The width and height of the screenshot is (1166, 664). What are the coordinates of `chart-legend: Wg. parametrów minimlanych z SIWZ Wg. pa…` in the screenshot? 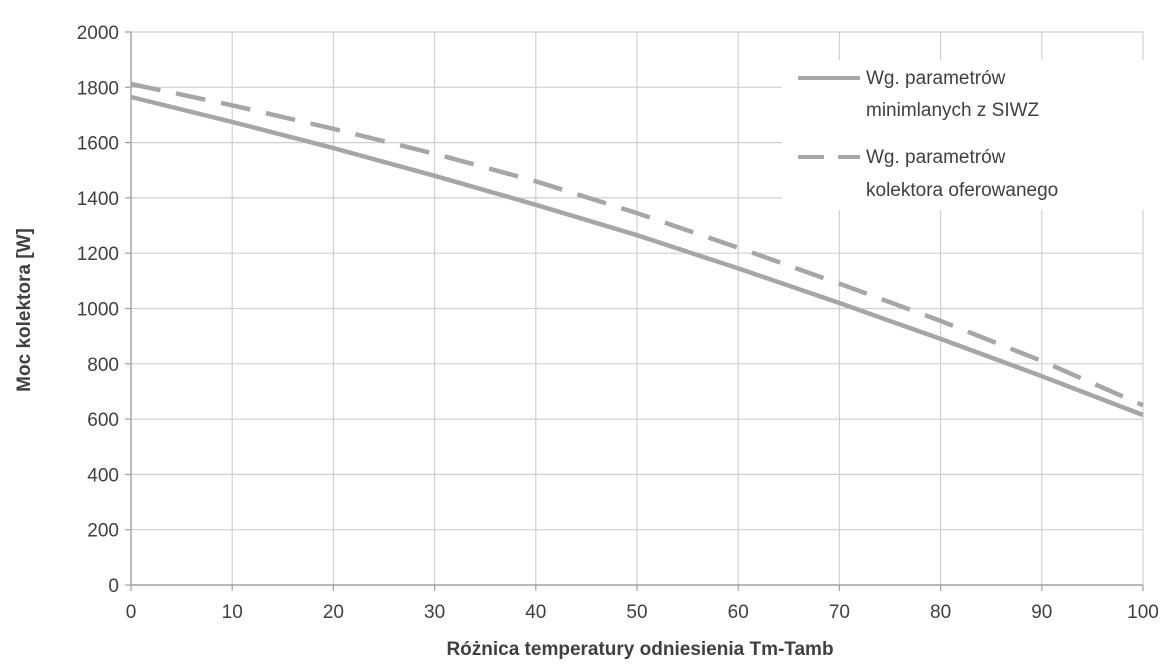 It's located at (966, 135).